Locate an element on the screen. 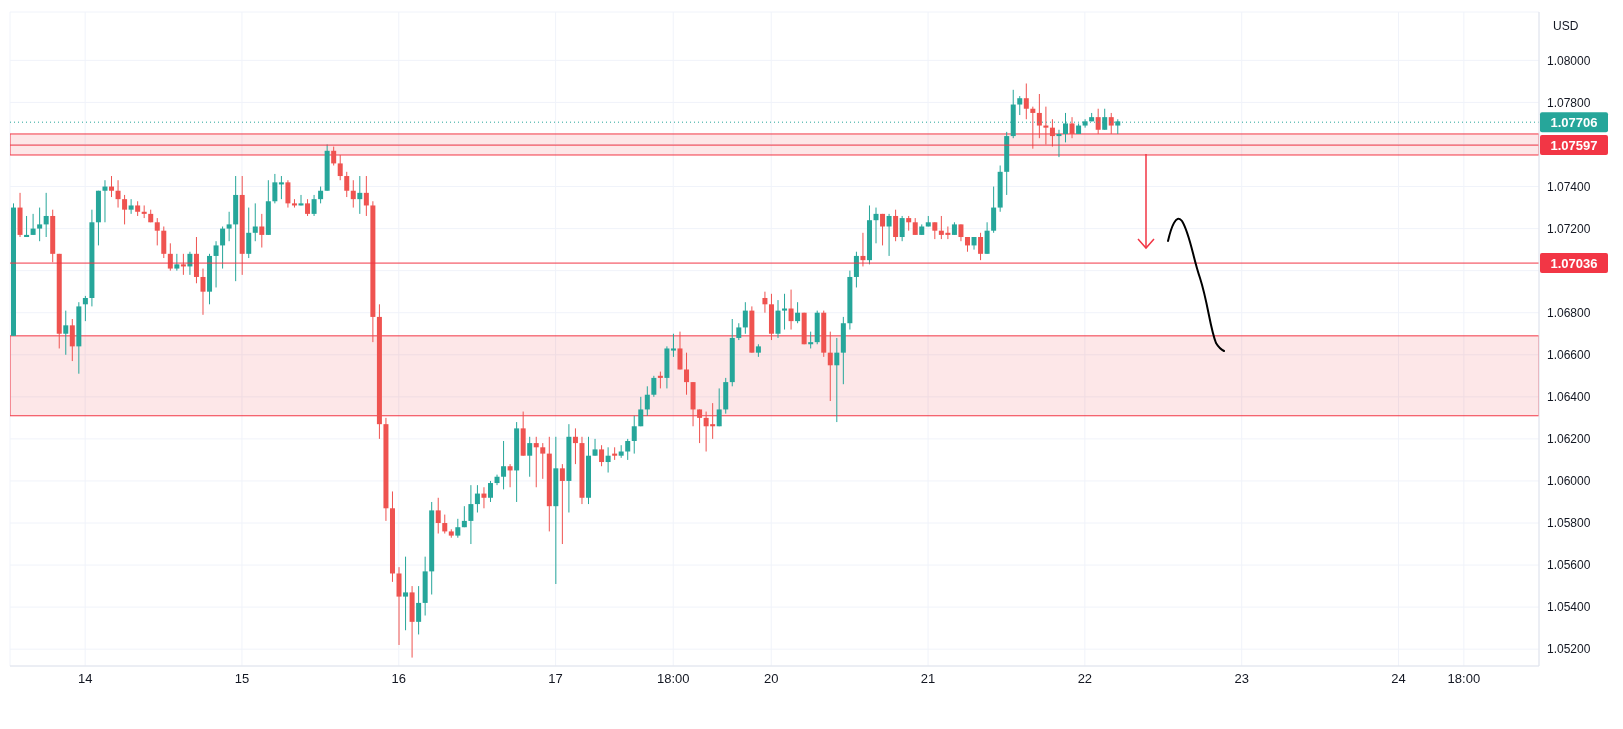 The image size is (1623, 729). ref-line-label: 1.07597 is located at coordinates (1574, 146).